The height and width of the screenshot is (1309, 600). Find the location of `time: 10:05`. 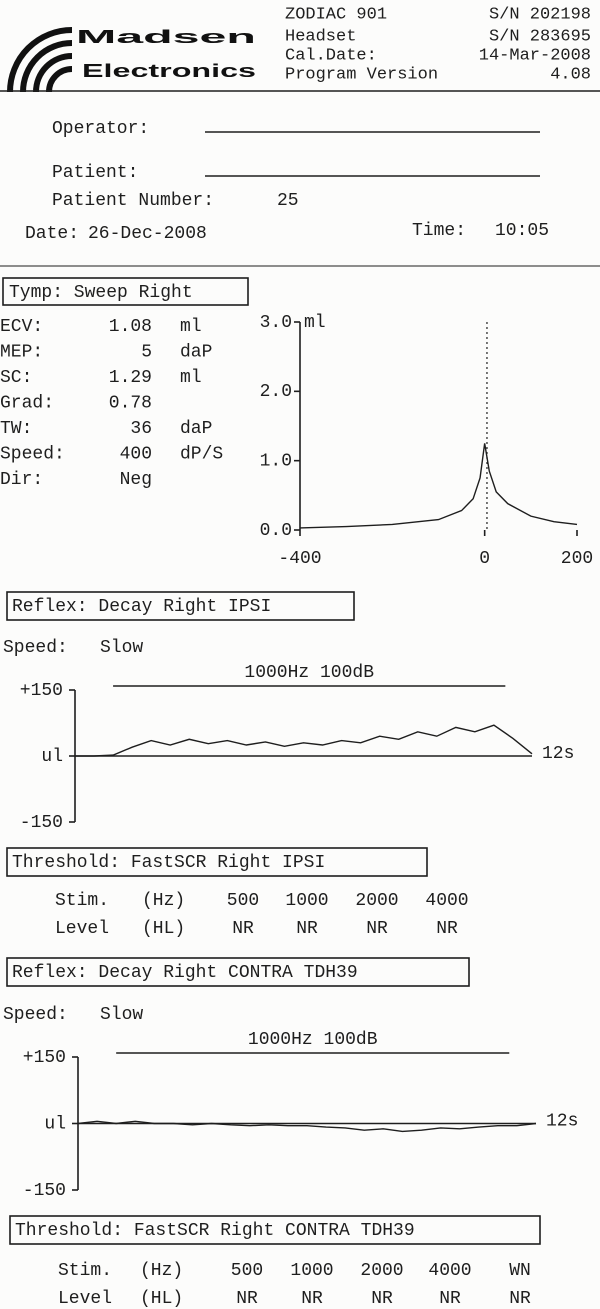

time: 10:05 is located at coordinates (522, 231).